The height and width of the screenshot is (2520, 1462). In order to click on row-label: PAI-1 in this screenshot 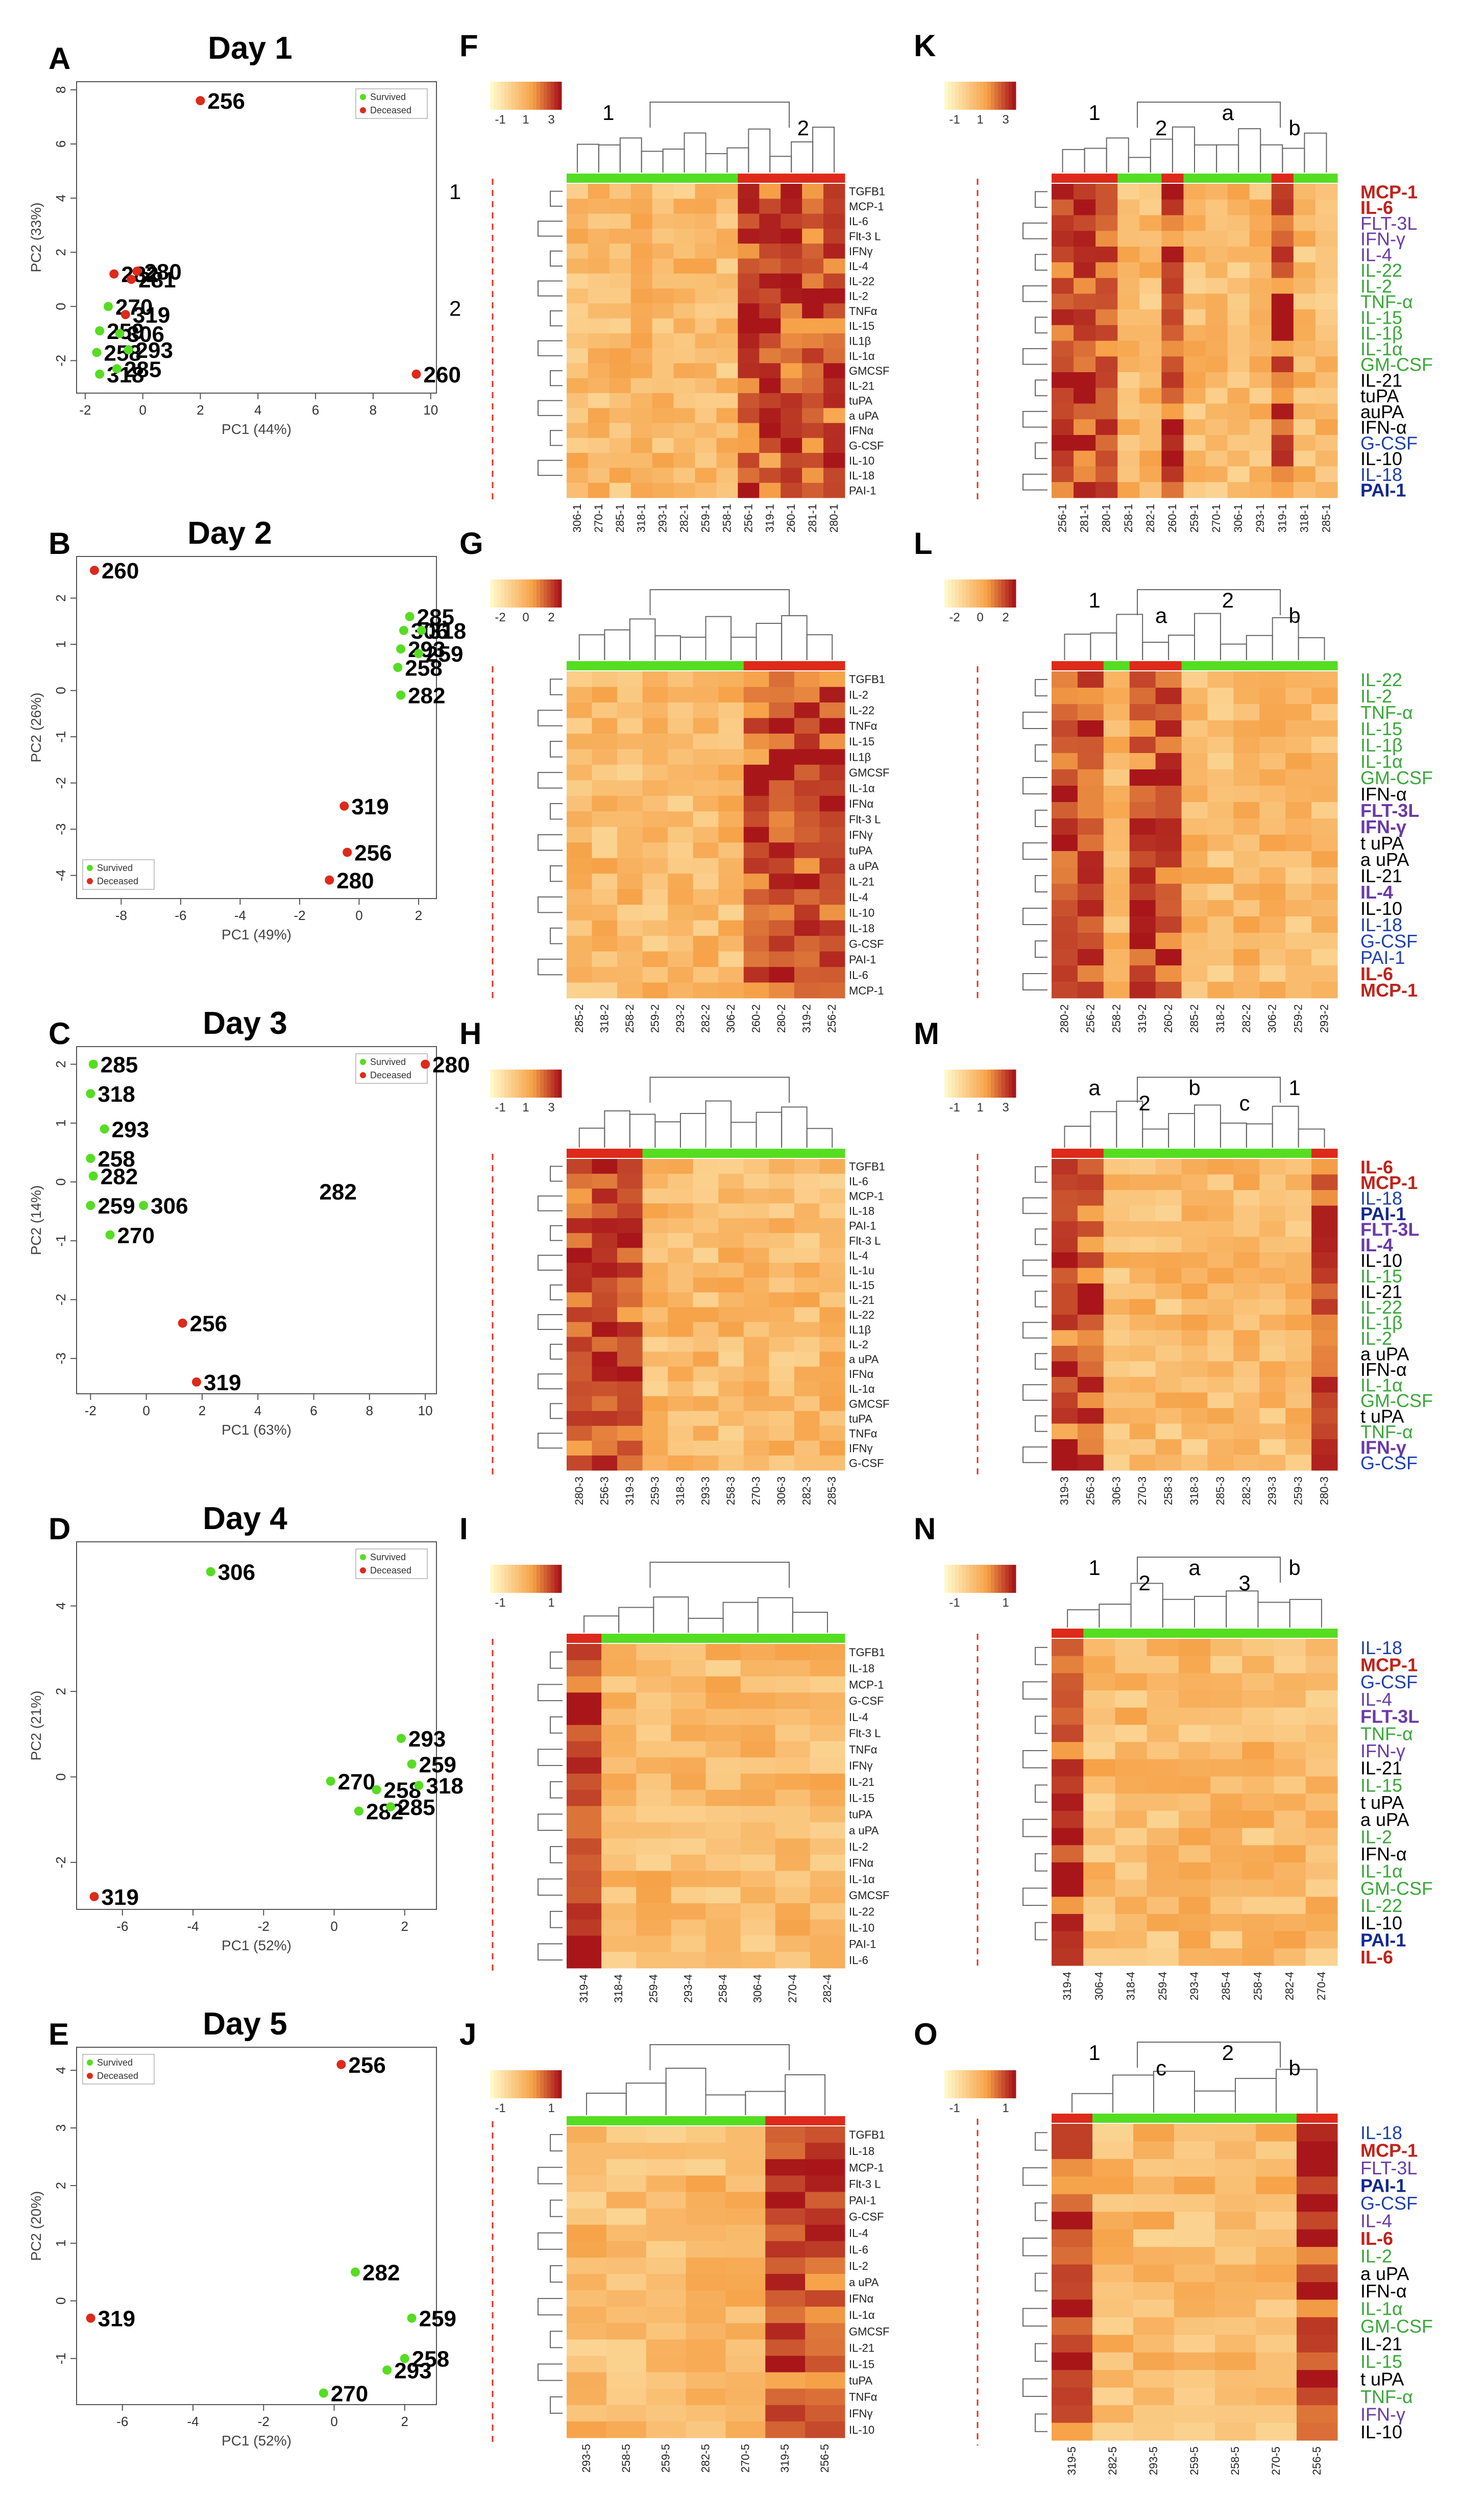, I will do `click(1383, 1939)`.